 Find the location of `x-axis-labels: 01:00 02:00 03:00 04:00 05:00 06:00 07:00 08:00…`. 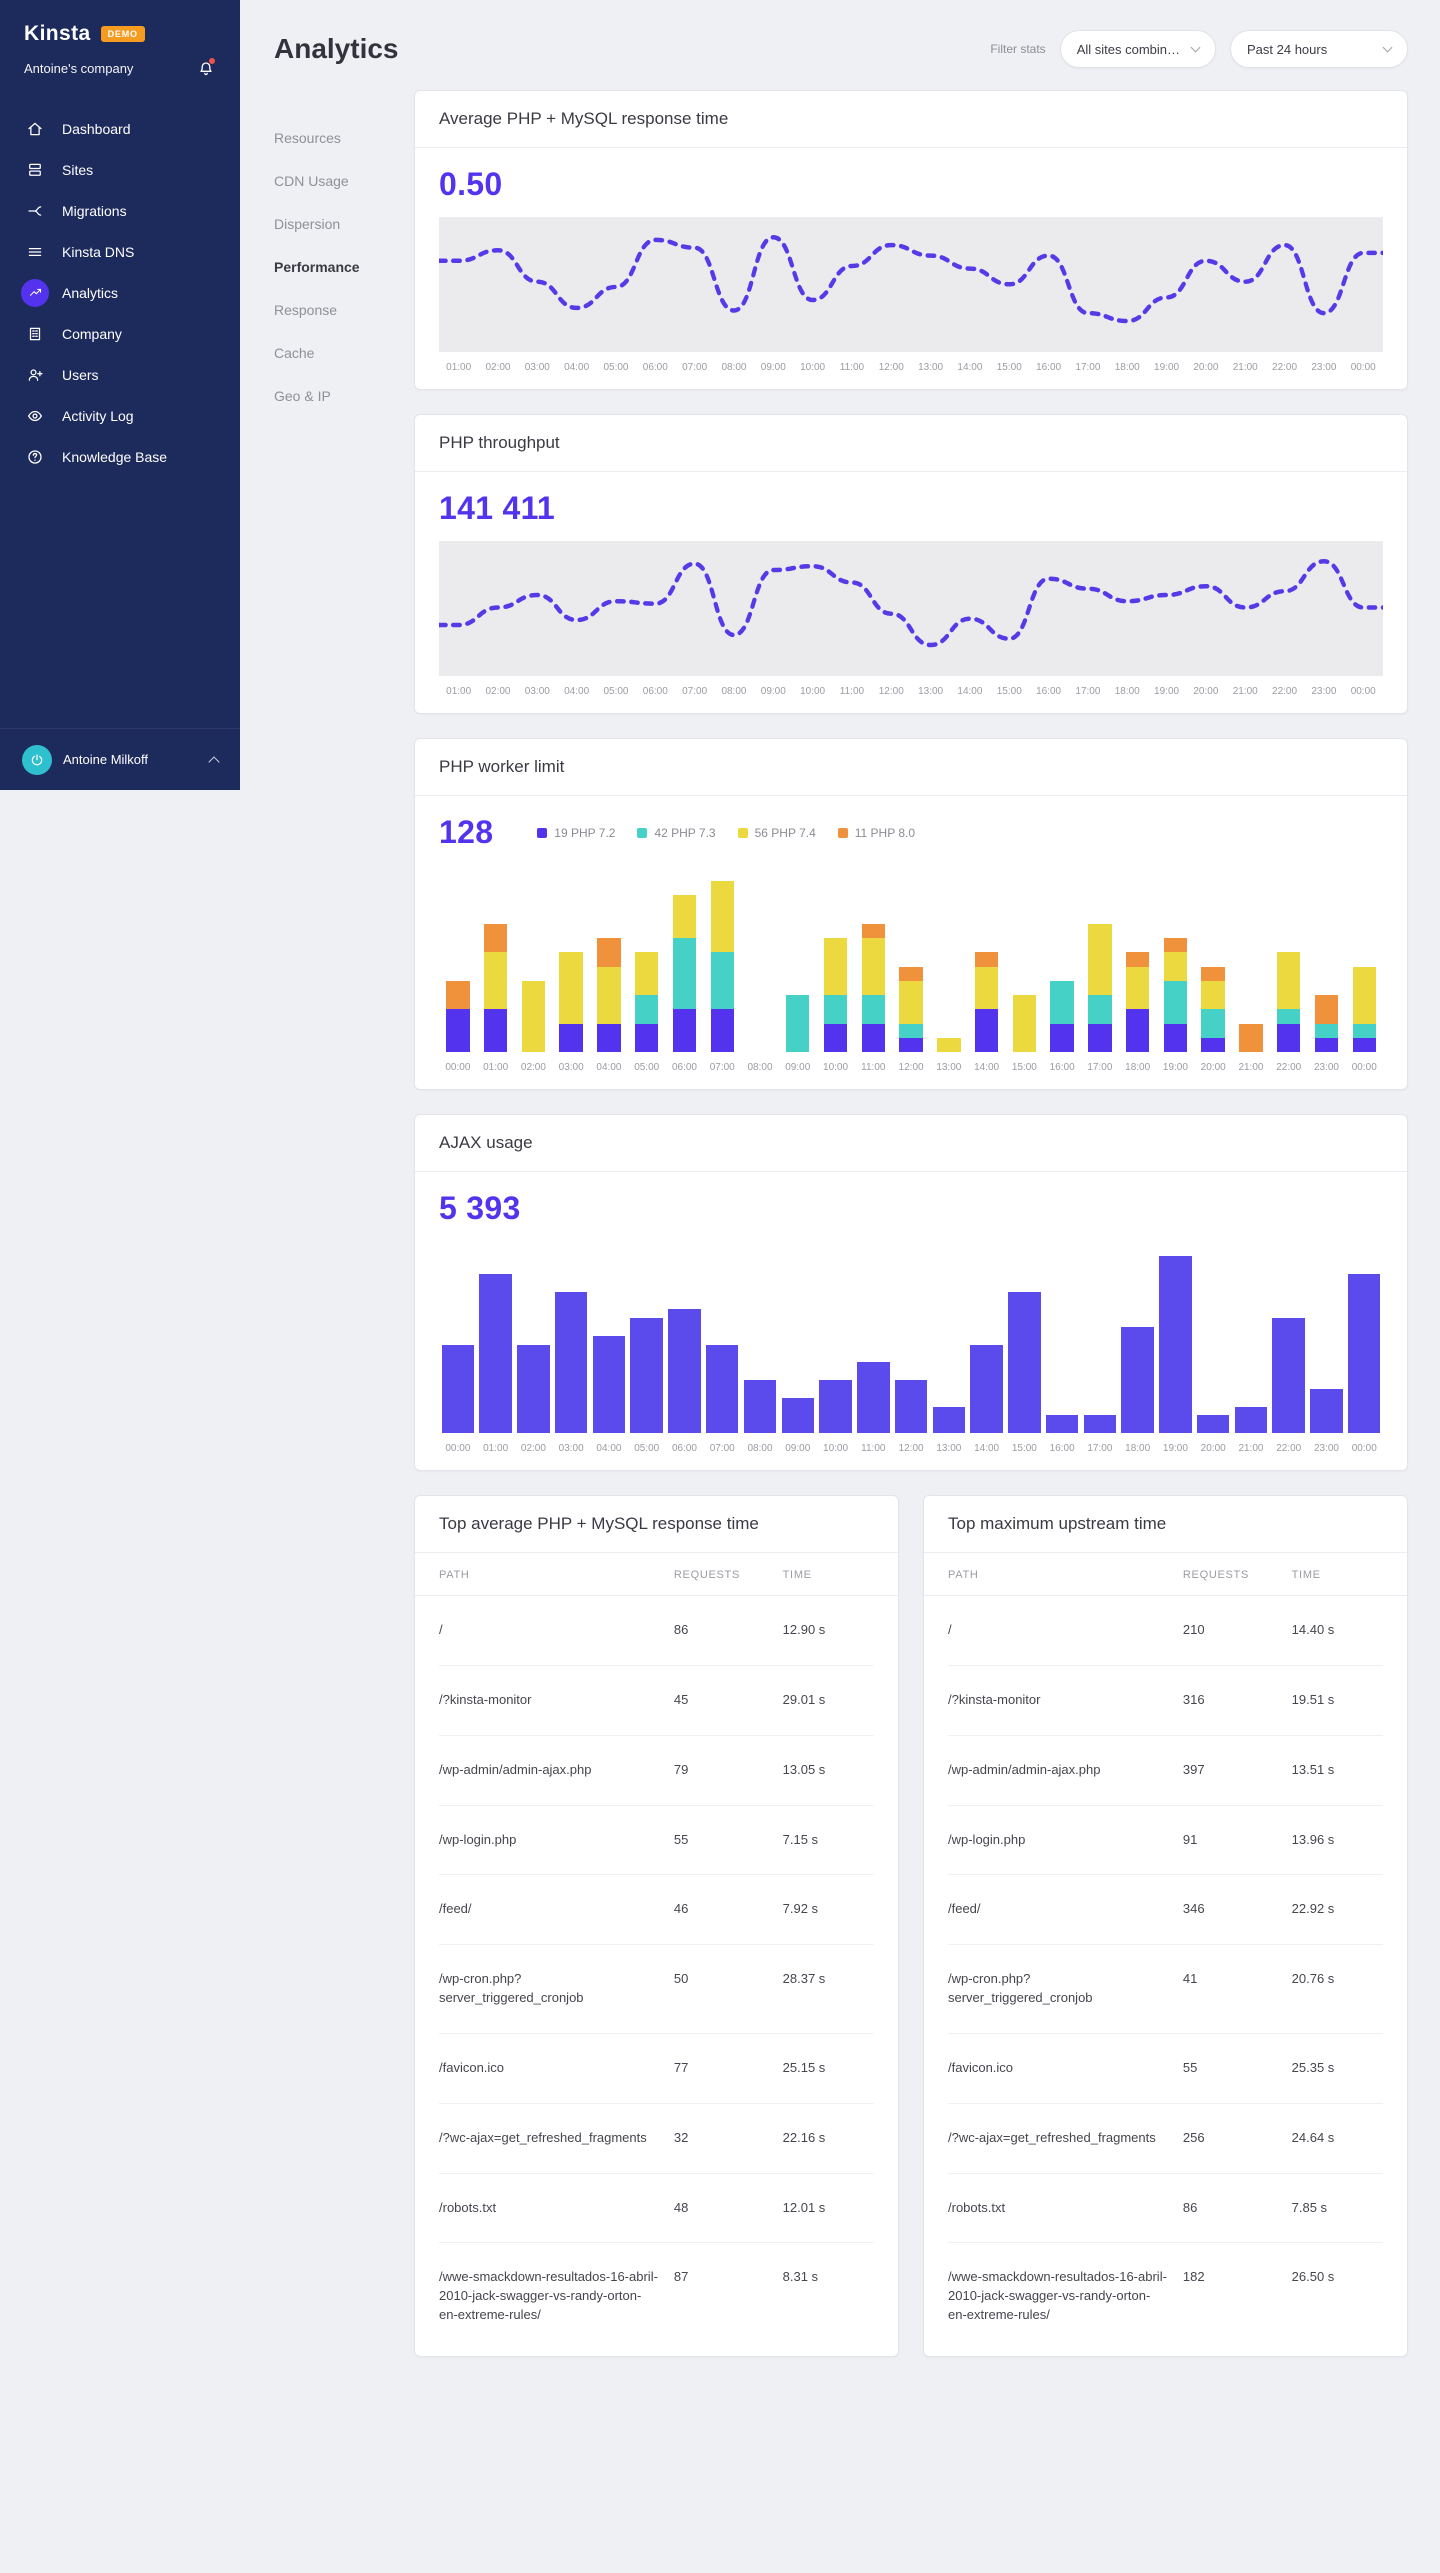

x-axis-labels: 01:00 02:00 03:00 04:00 05:00 06:00 07:00 08:00… is located at coordinates (911, 691).